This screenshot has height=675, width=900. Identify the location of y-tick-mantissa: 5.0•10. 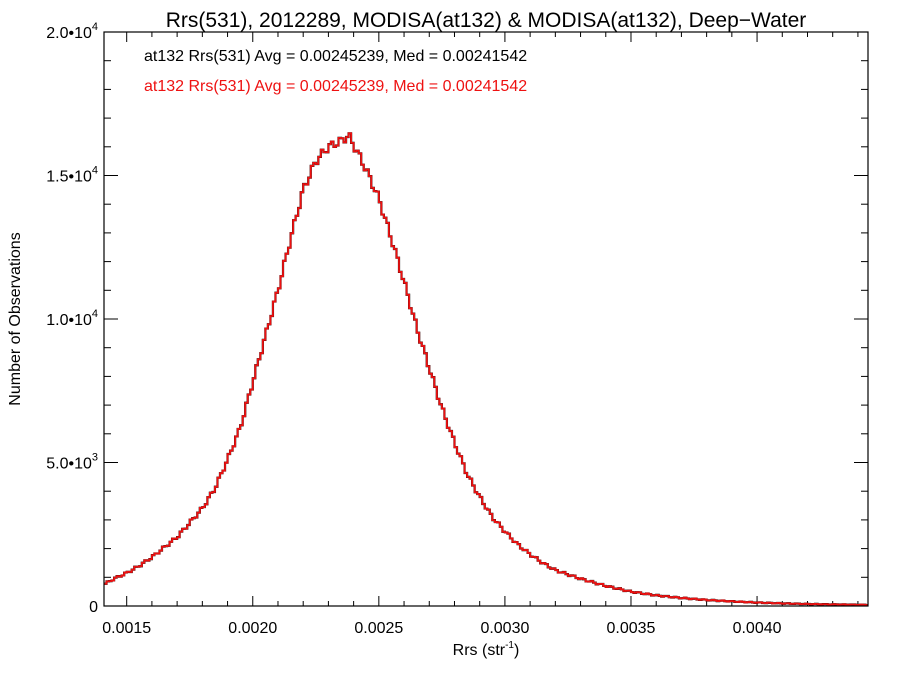
(69, 464).